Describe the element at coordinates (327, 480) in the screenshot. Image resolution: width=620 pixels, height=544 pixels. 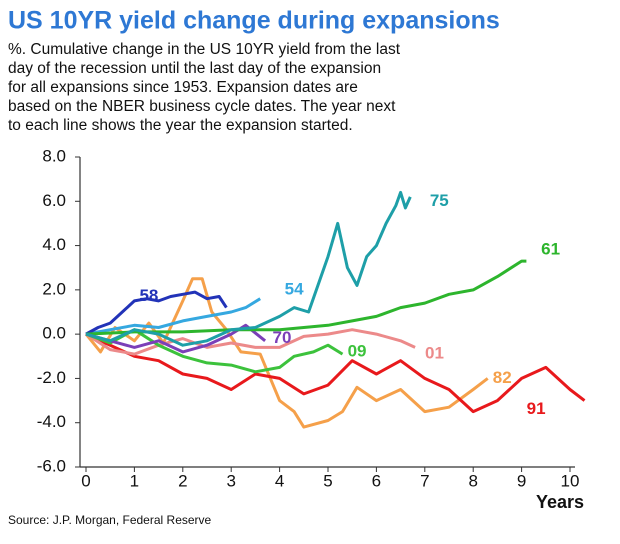
I see `x-tick-label: 5` at that location.